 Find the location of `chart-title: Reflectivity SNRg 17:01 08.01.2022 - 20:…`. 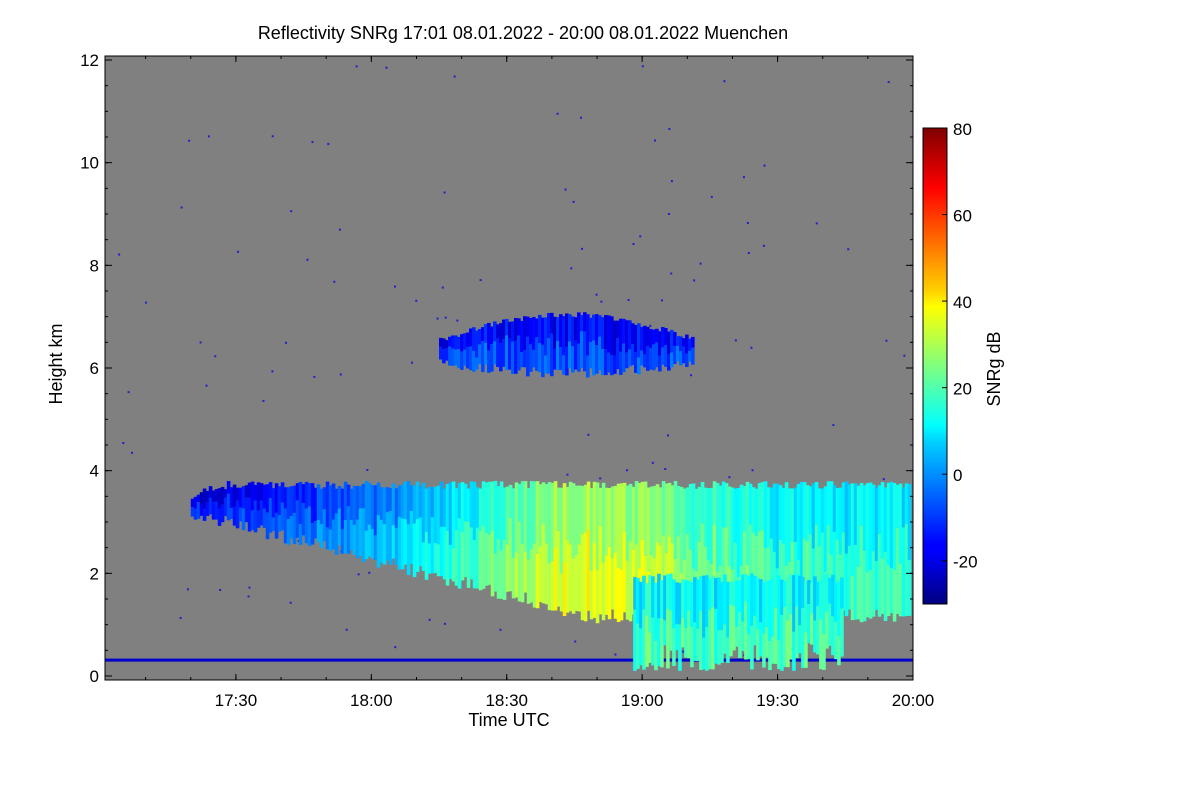

chart-title: Reflectivity SNRg 17:01 08.01.2022 - 20:… is located at coordinates (523, 33).